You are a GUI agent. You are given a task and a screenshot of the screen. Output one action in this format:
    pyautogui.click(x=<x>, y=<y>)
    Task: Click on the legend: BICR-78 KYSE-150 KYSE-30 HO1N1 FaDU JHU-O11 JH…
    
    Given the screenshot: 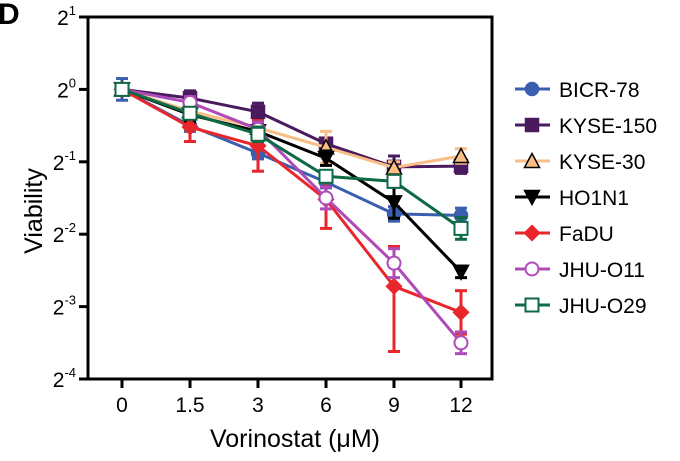 What is the action you would take?
    pyautogui.click(x=586, y=198)
    